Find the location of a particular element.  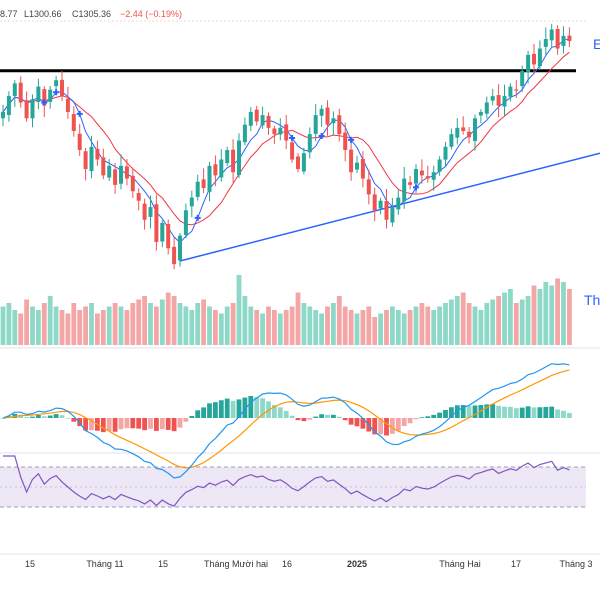

ma-cross-markers is located at coordinates (230, 155).